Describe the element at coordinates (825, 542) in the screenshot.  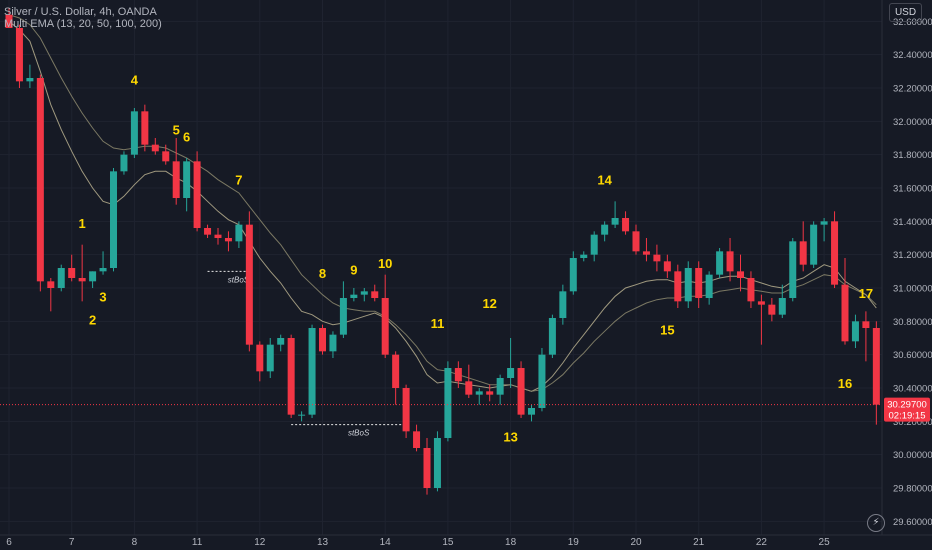
I see `time-tick-label: 25` at that location.